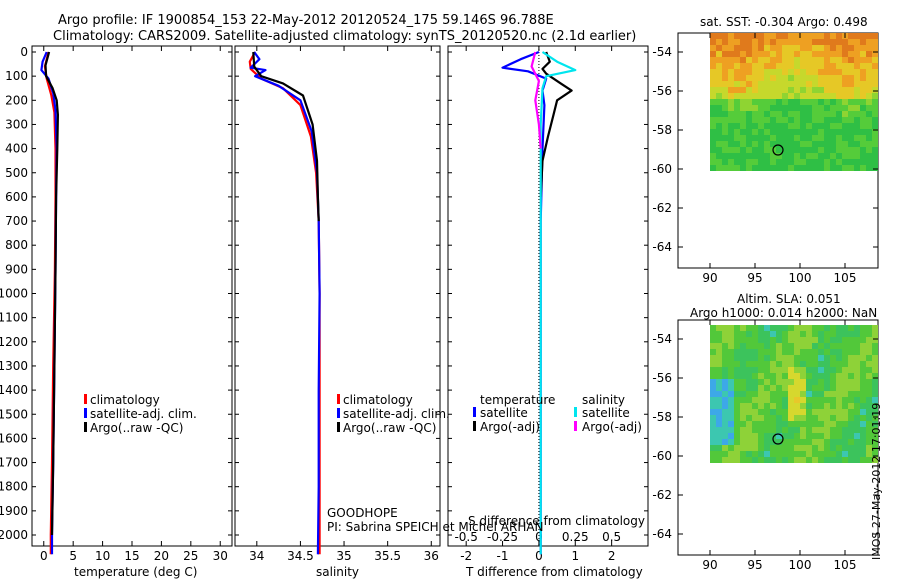 The image size is (900, 580). Describe the element at coordinates (16, 76) in the screenshot. I see `depth-tick-label: 100` at that location.